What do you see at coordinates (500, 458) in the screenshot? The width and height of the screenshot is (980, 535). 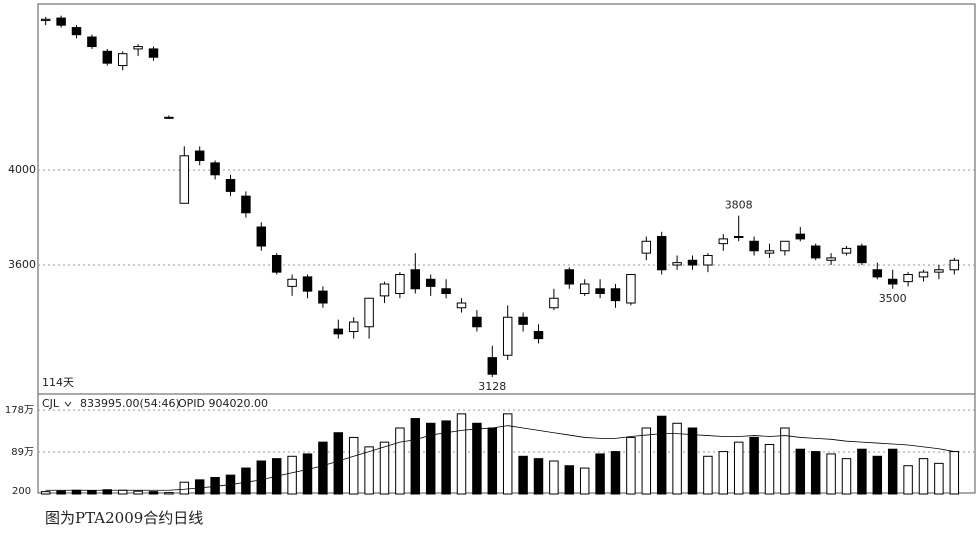 I see `volume-ma-line` at bounding box center [500, 458].